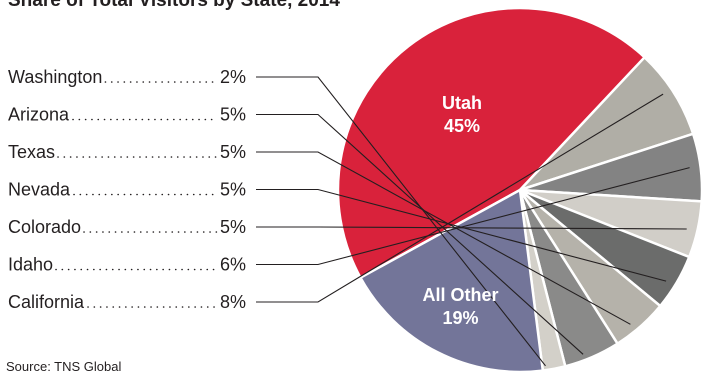 The image size is (706, 372). What do you see at coordinates (460, 295) in the screenshot?
I see `slice-label-all-other: All Other` at bounding box center [460, 295].